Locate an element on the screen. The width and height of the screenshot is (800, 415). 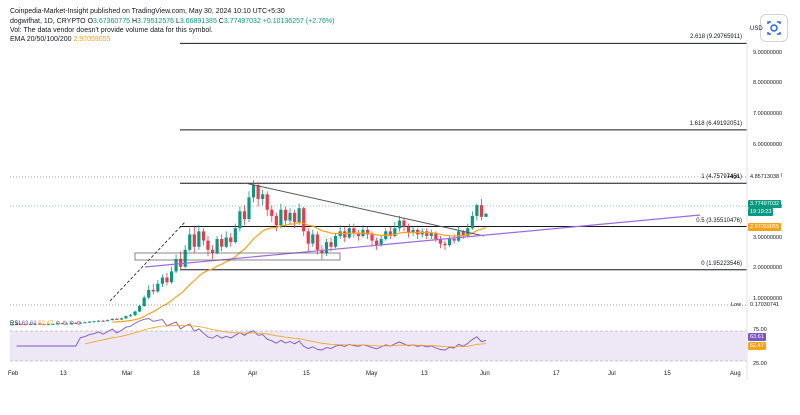
rsi-value: 63.61 is located at coordinates (29, 324).